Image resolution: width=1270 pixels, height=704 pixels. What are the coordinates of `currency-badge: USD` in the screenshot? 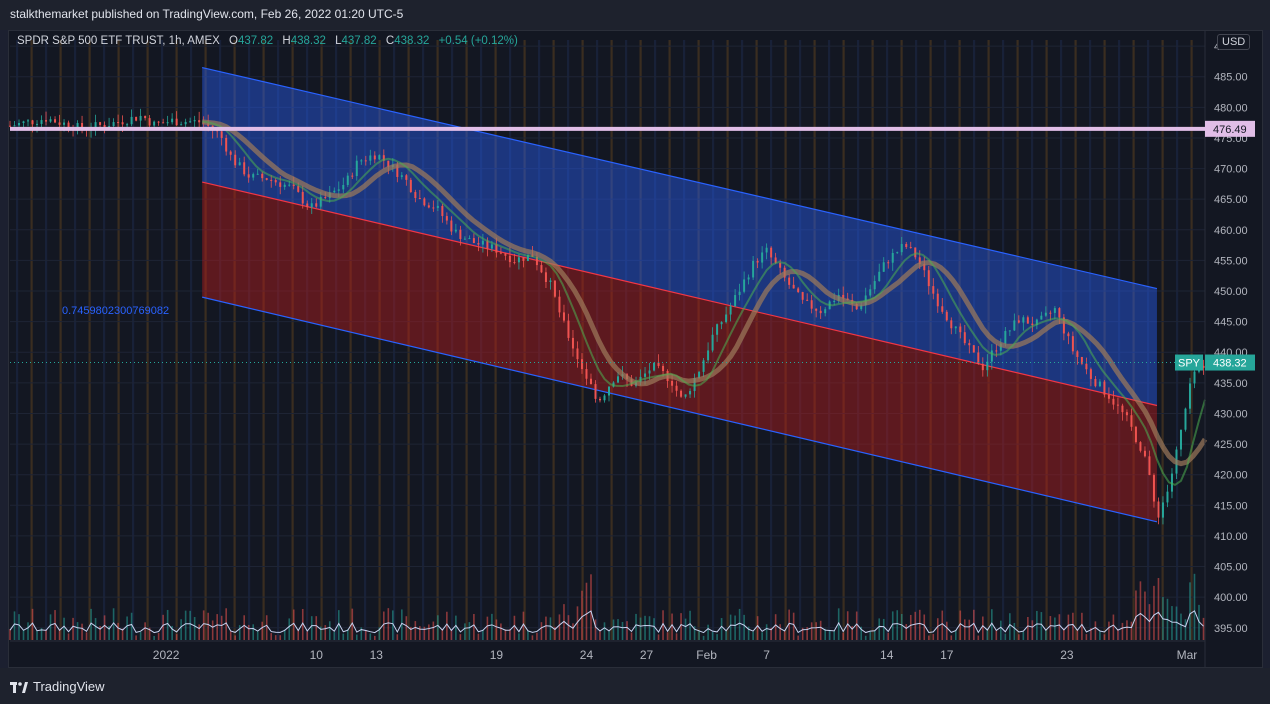 It's located at (1234, 42).